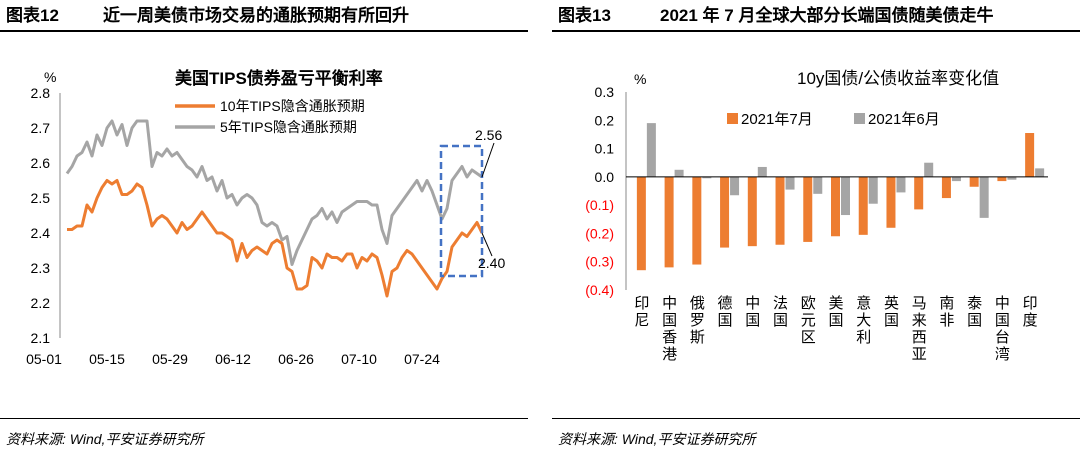  What do you see at coordinates (904, 119) in the screenshot?
I see `legend-label: 2021年6月` at bounding box center [904, 119].